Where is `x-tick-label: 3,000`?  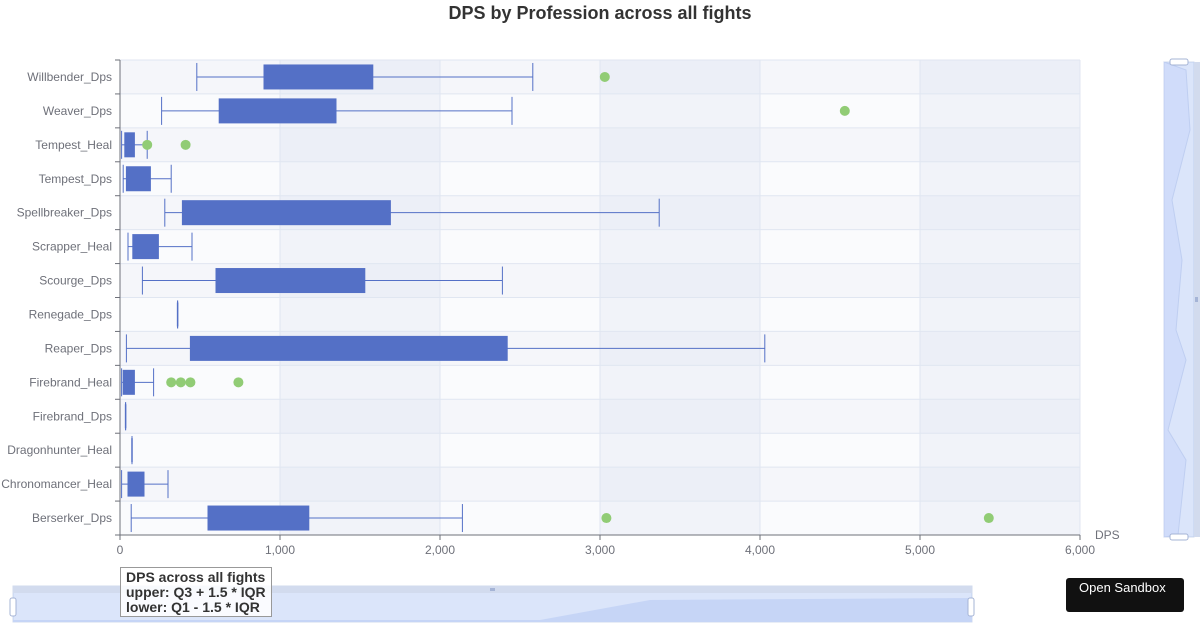
x-tick-label: 3,000 is located at coordinates (600, 550).